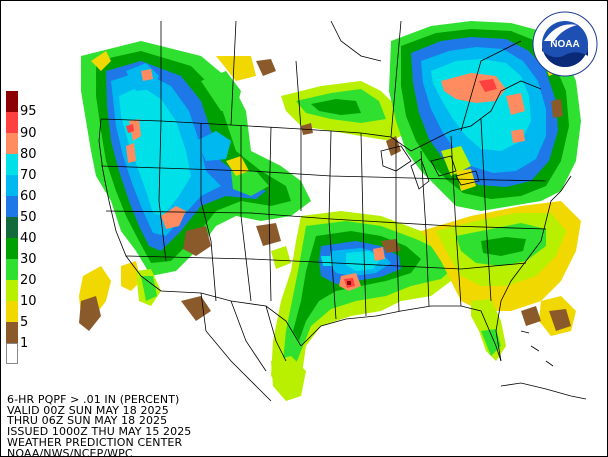  I want to click on precip-field-florida, so click(488, 330).